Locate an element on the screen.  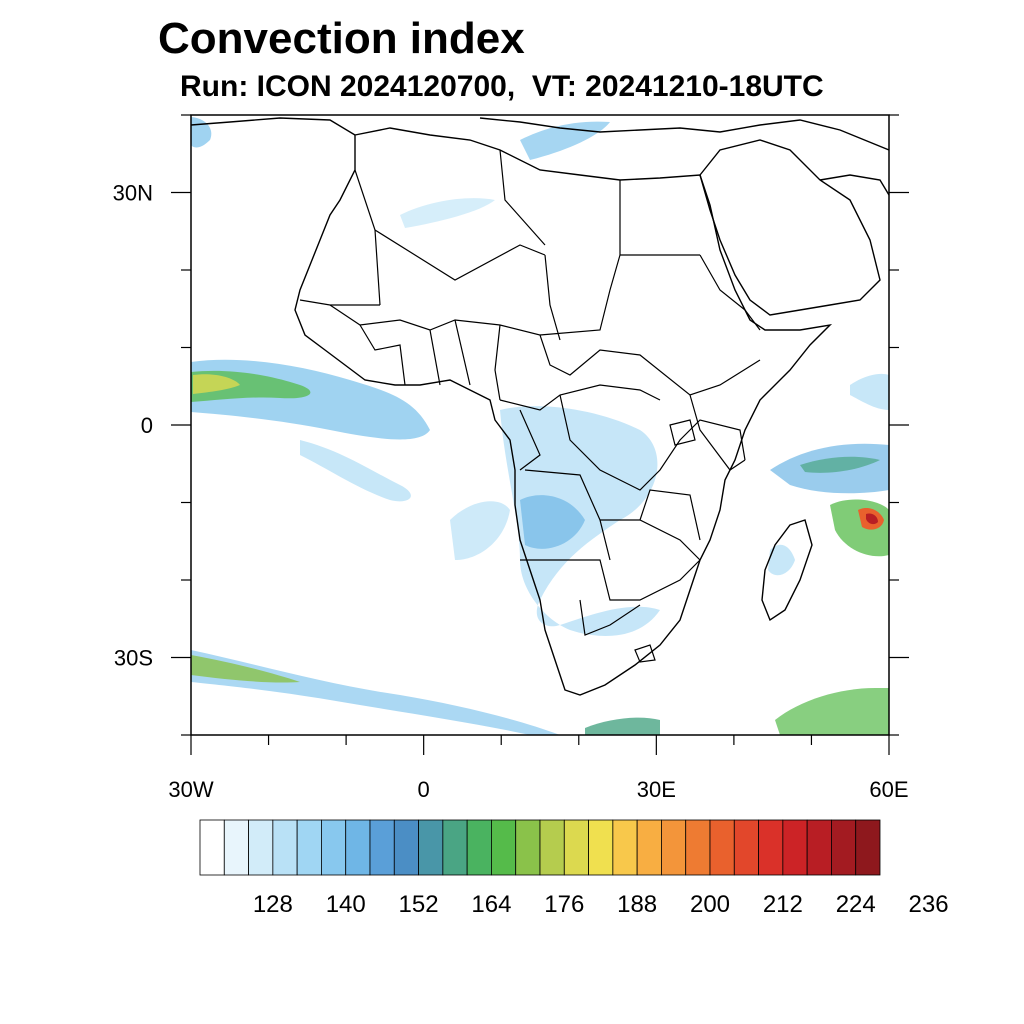
convection-area-indian-ocean-core is located at coordinates (840, 464).